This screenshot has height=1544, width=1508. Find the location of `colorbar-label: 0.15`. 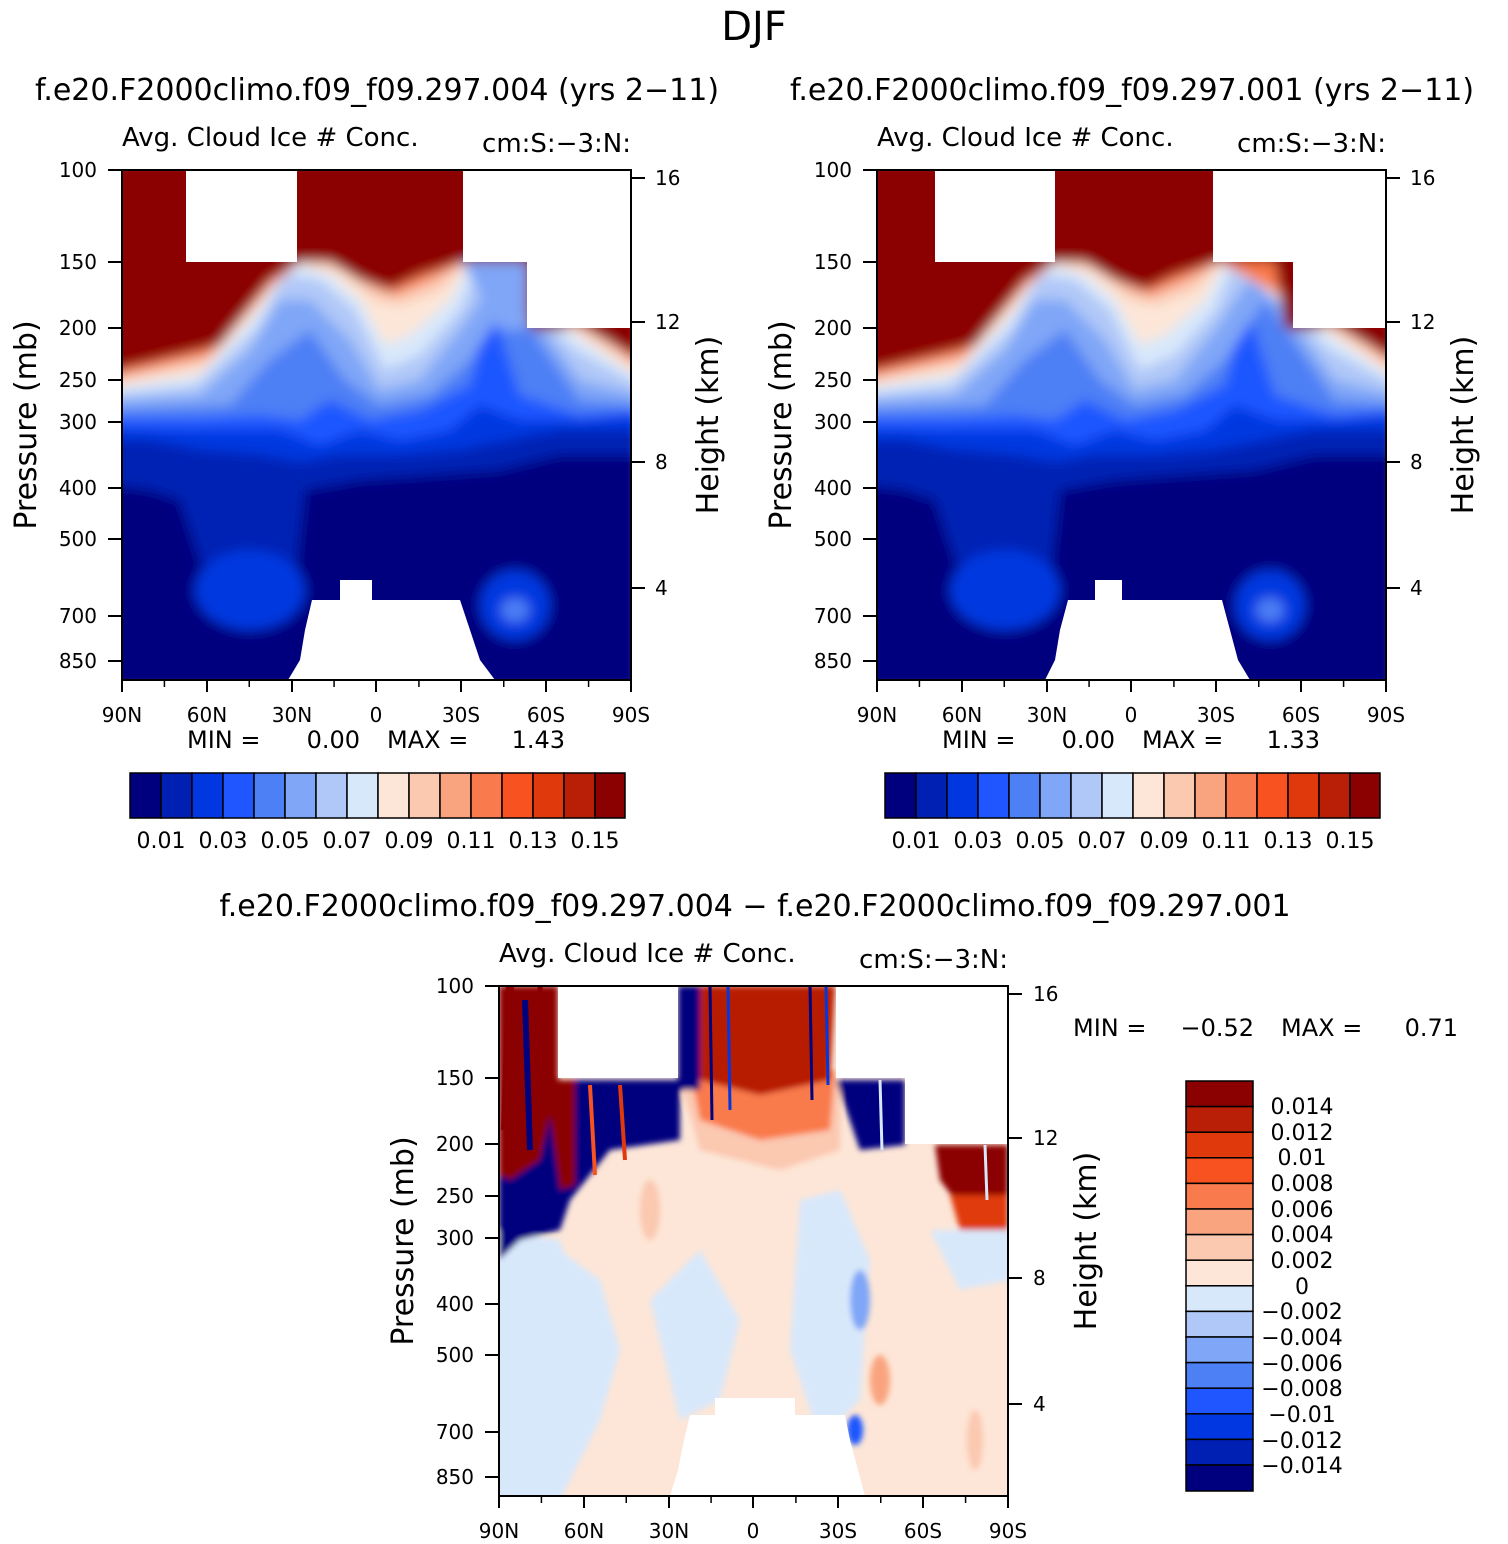

colorbar-label: 0.15 is located at coordinates (595, 841).